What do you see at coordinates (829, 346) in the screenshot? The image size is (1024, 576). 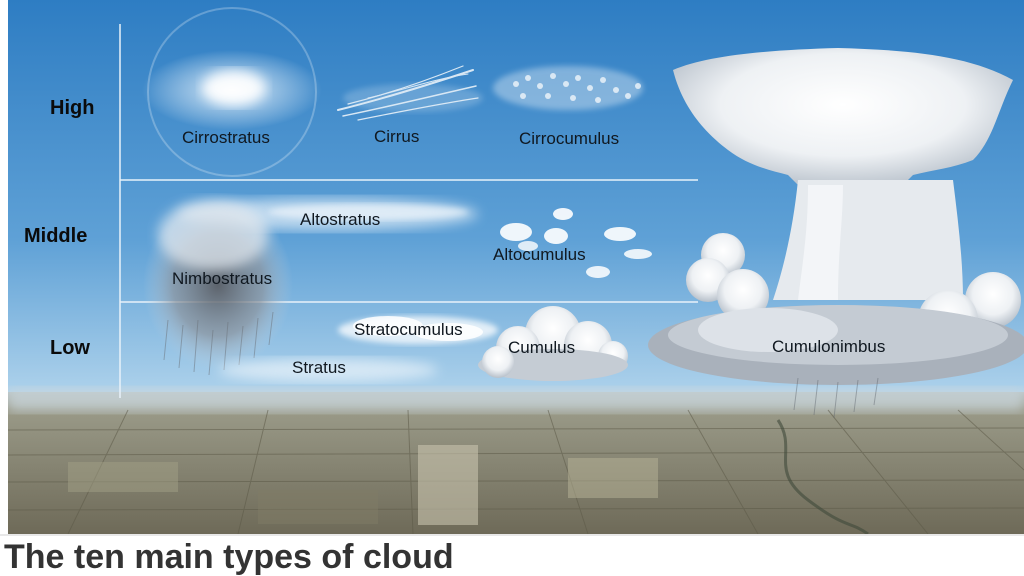 I see `label-cumulonimbus: Cumulonimbus` at bounding box center [829, 346].